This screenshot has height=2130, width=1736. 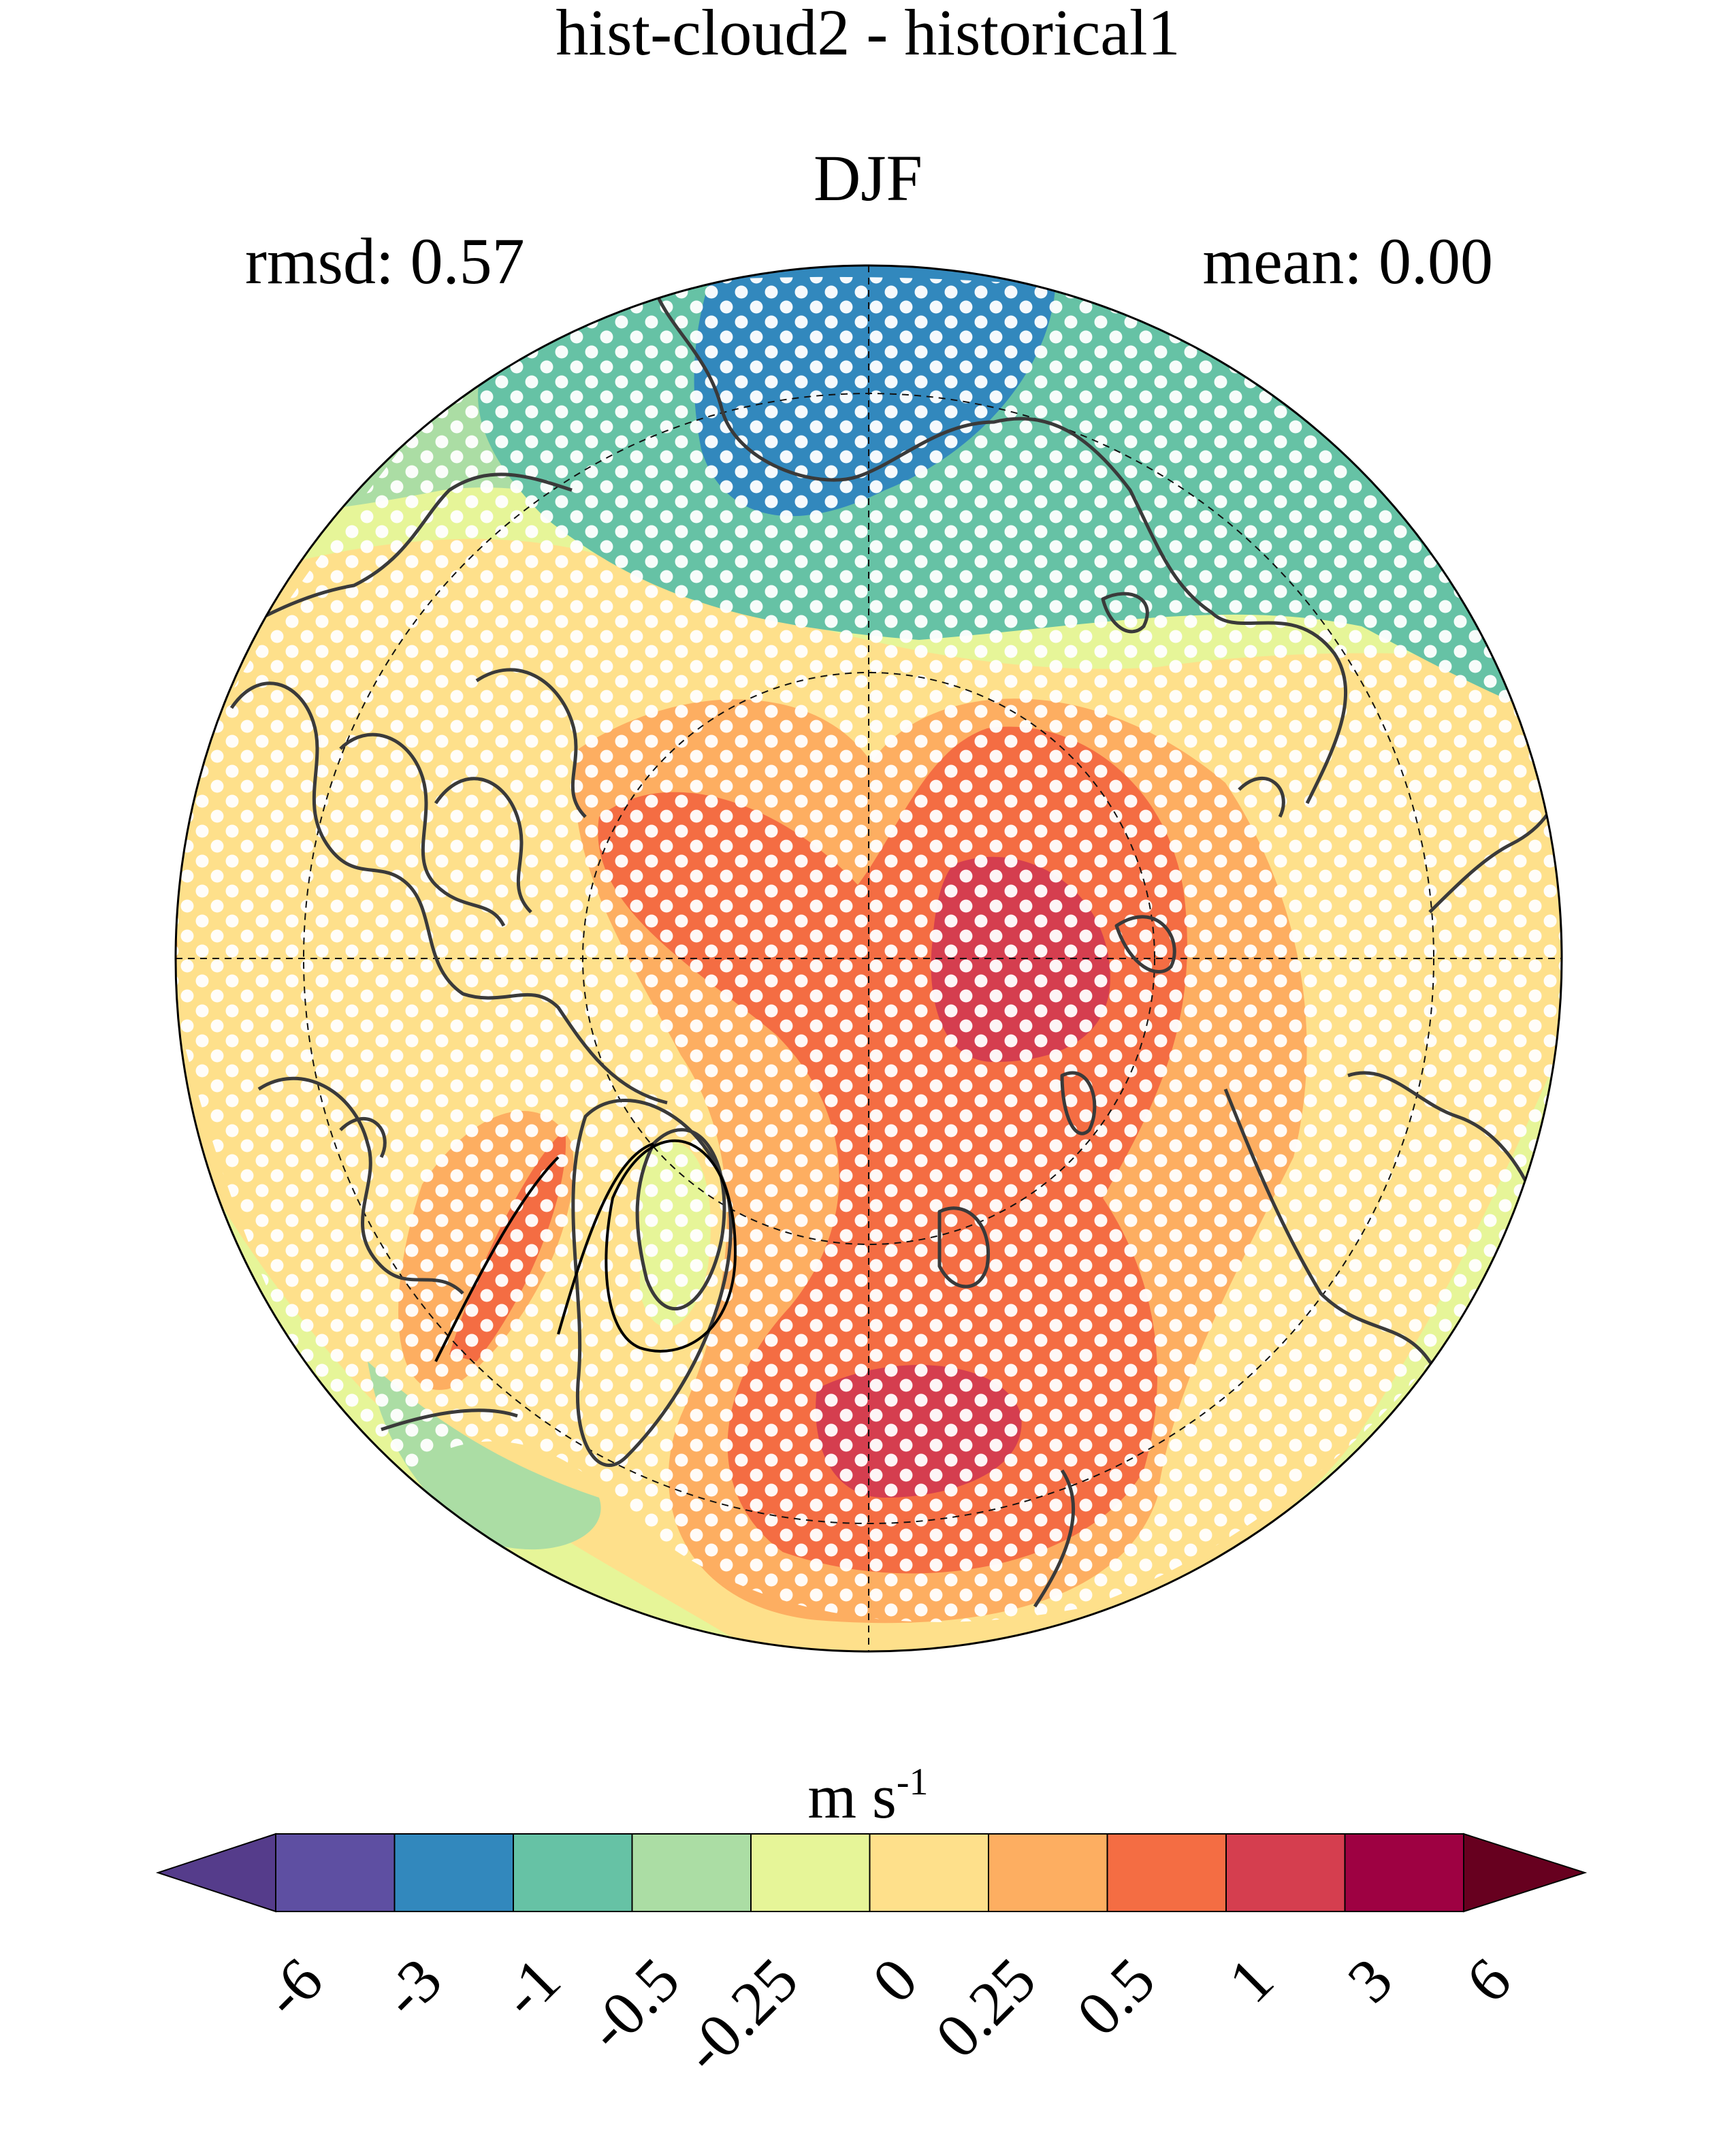 What do you see at coordinates (485, 1455) in the screenshot?
I see `field-neg-0.5-neg-0.25-sw` at bounding box center [485, 1455].